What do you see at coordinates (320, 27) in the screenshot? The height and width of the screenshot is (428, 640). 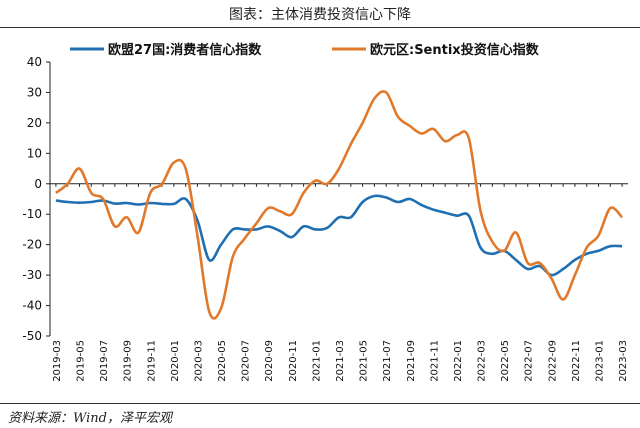 I see `title-divider` at bounding box center [320, 27].